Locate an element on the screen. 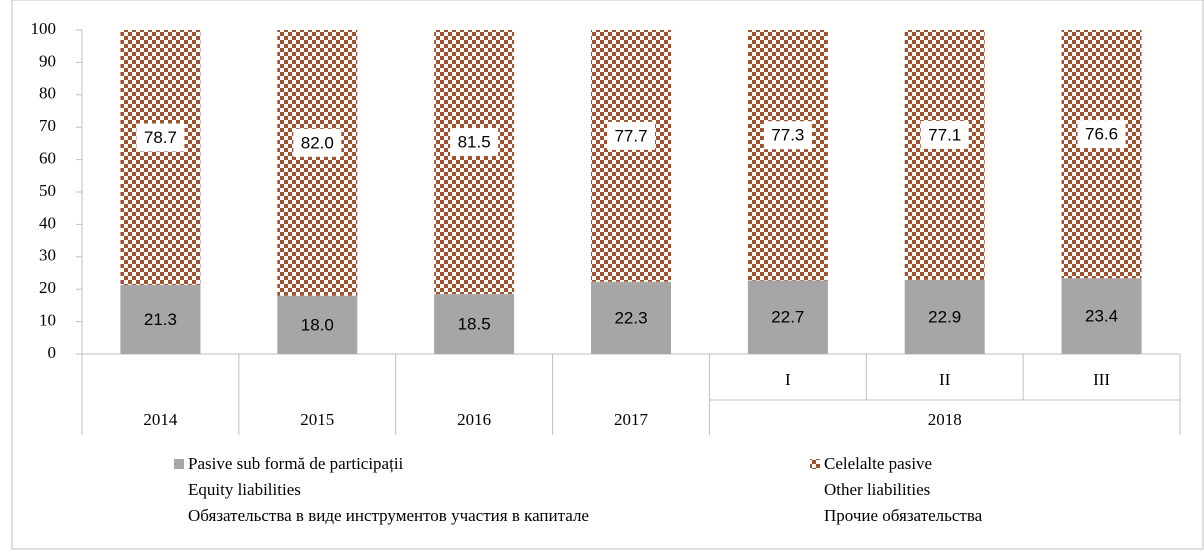  x-tick-label: I is located at coordinates (788, 379).